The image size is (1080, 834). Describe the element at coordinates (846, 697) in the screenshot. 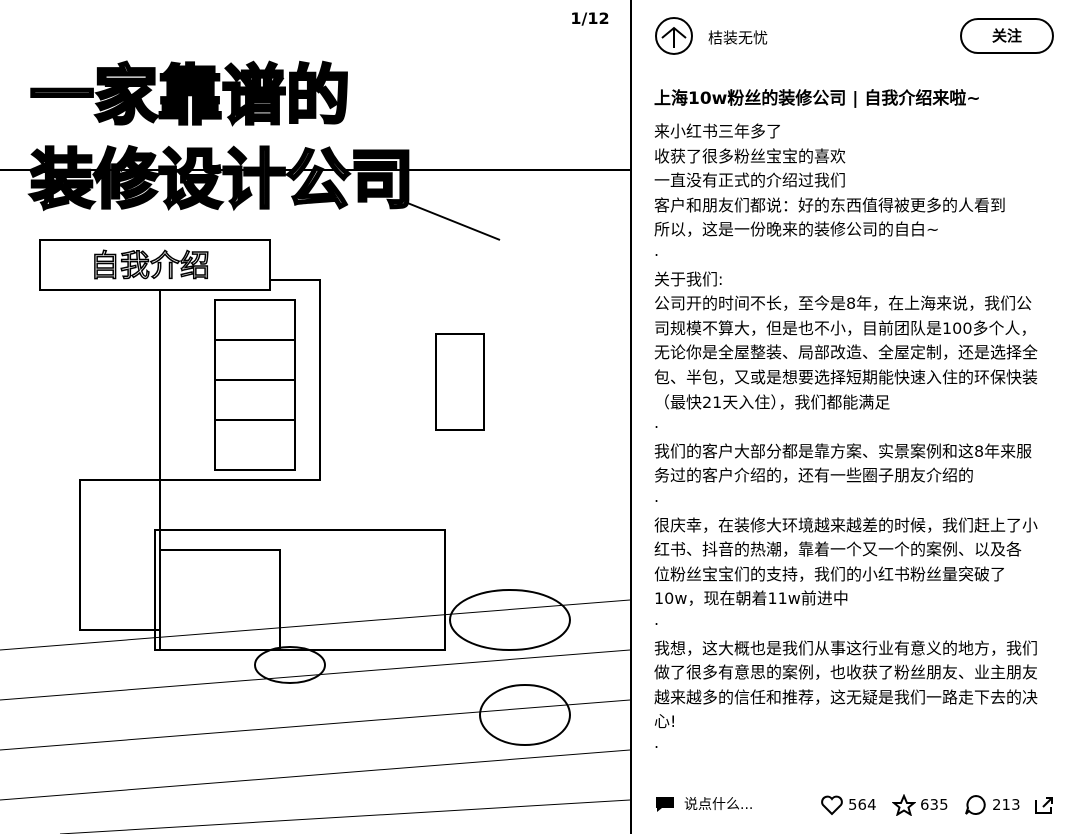

I see `body-line: 越来越多的信任和推荐，这无疑是我们一路走下去的决` at that location.